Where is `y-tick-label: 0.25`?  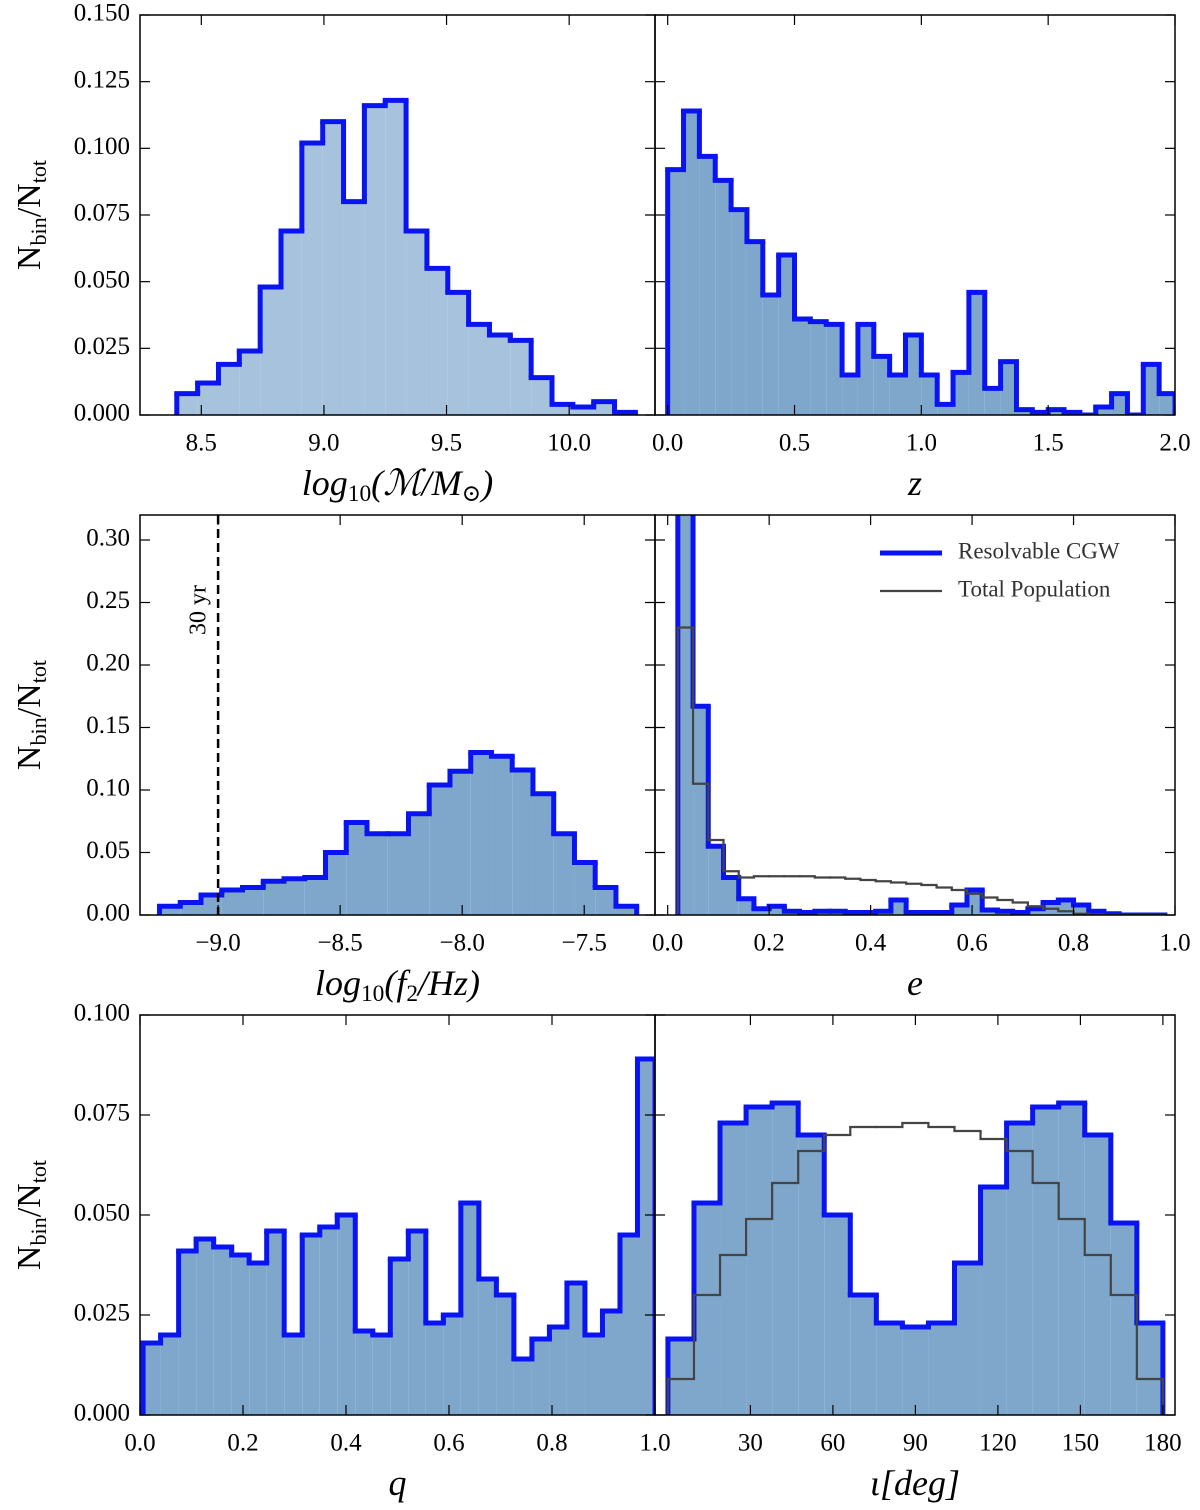
y-tick-label: 0.25 is located at coordinates (108, 600).